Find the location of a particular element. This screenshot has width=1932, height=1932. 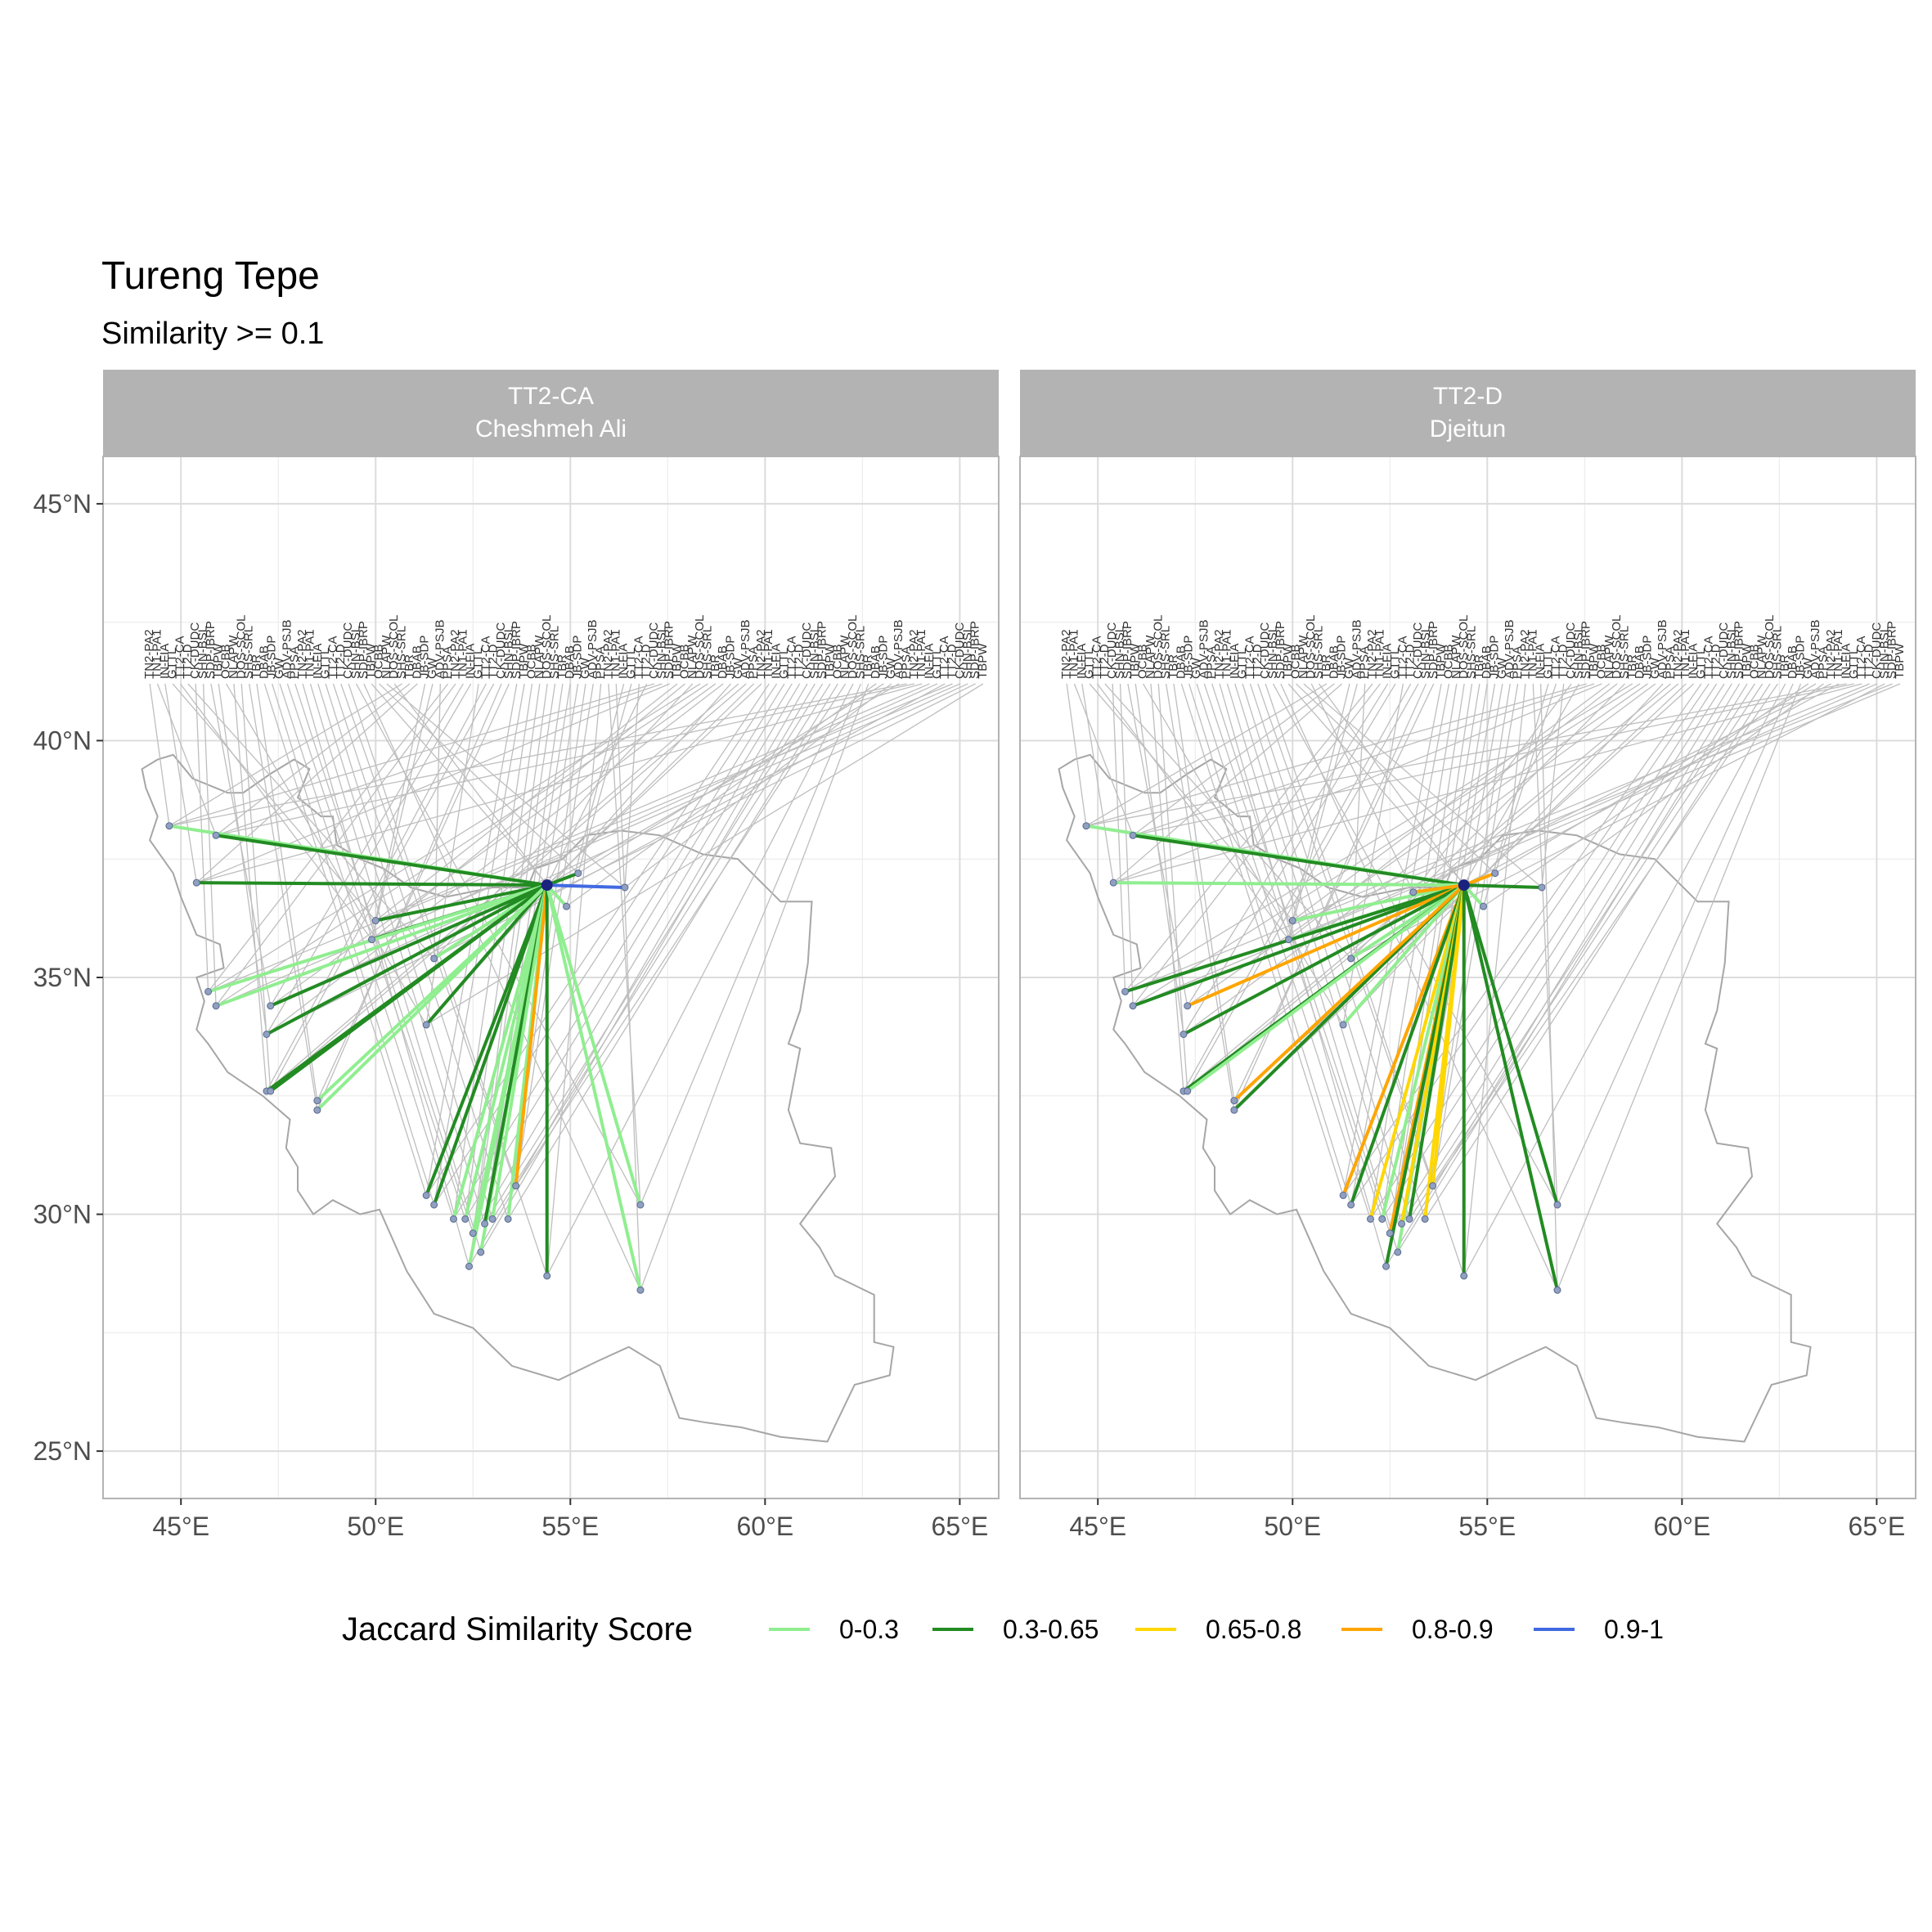

site-label: IN-FIA is located at coordinates (1694, 661).